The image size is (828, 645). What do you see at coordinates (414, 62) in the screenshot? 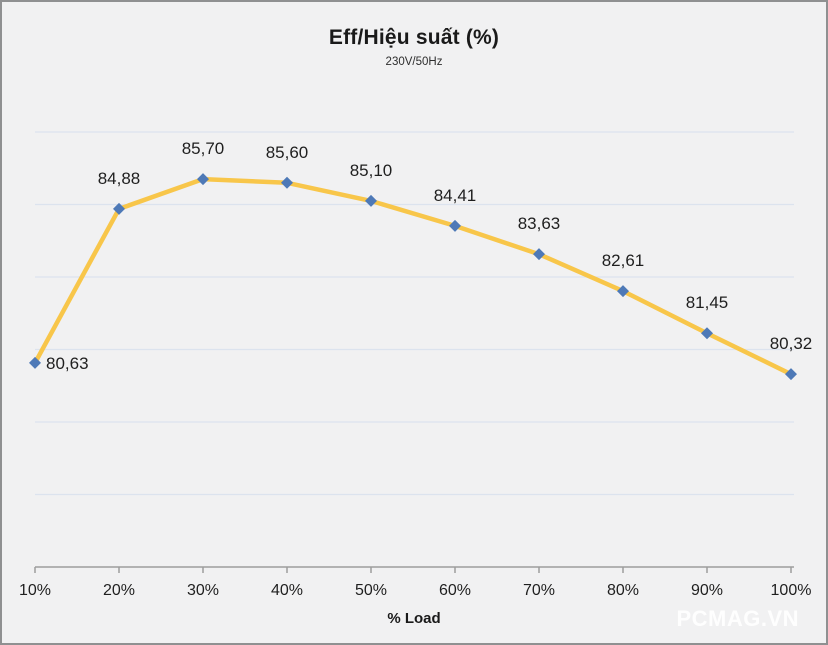
I see `chart-subtitle: 230V/50Hz` at bounding box center [414, 62].